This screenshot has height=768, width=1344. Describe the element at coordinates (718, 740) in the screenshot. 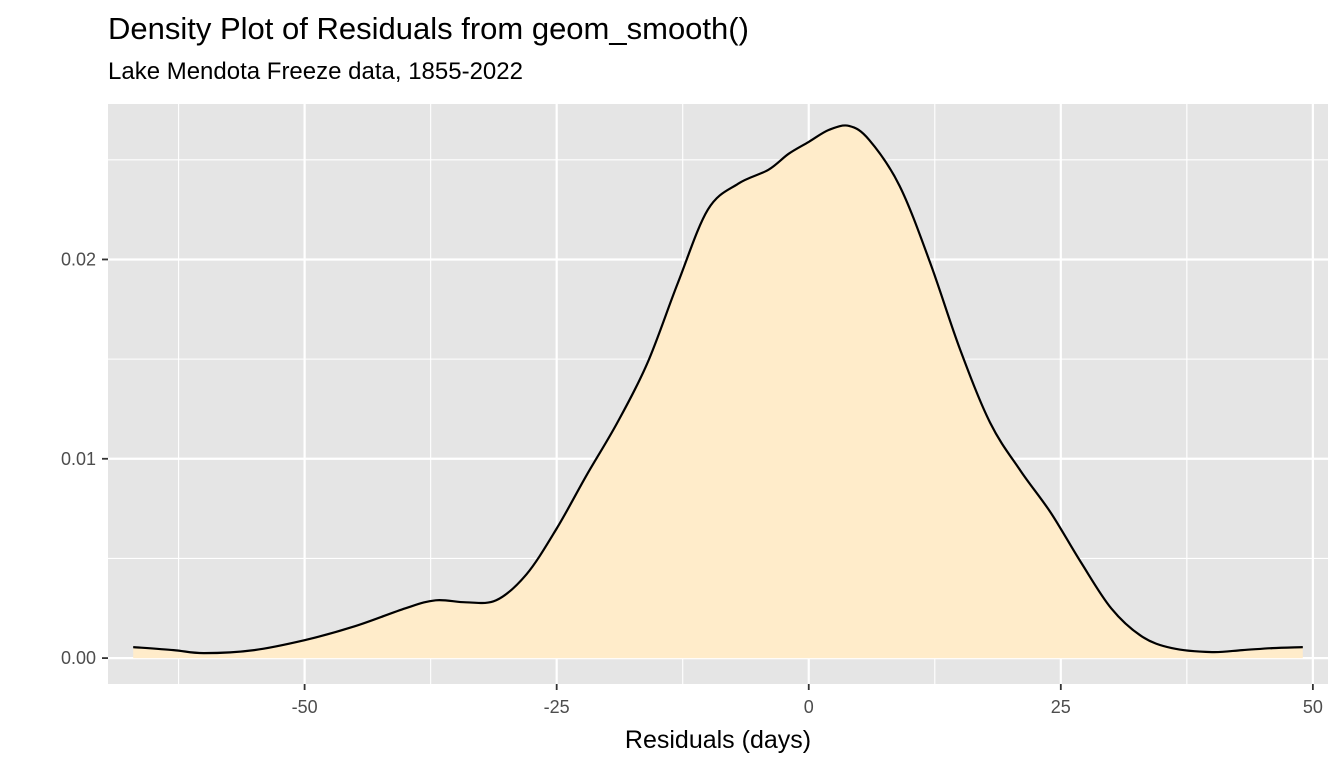

I see `x-axis-title: Residuals (days)` at that location.